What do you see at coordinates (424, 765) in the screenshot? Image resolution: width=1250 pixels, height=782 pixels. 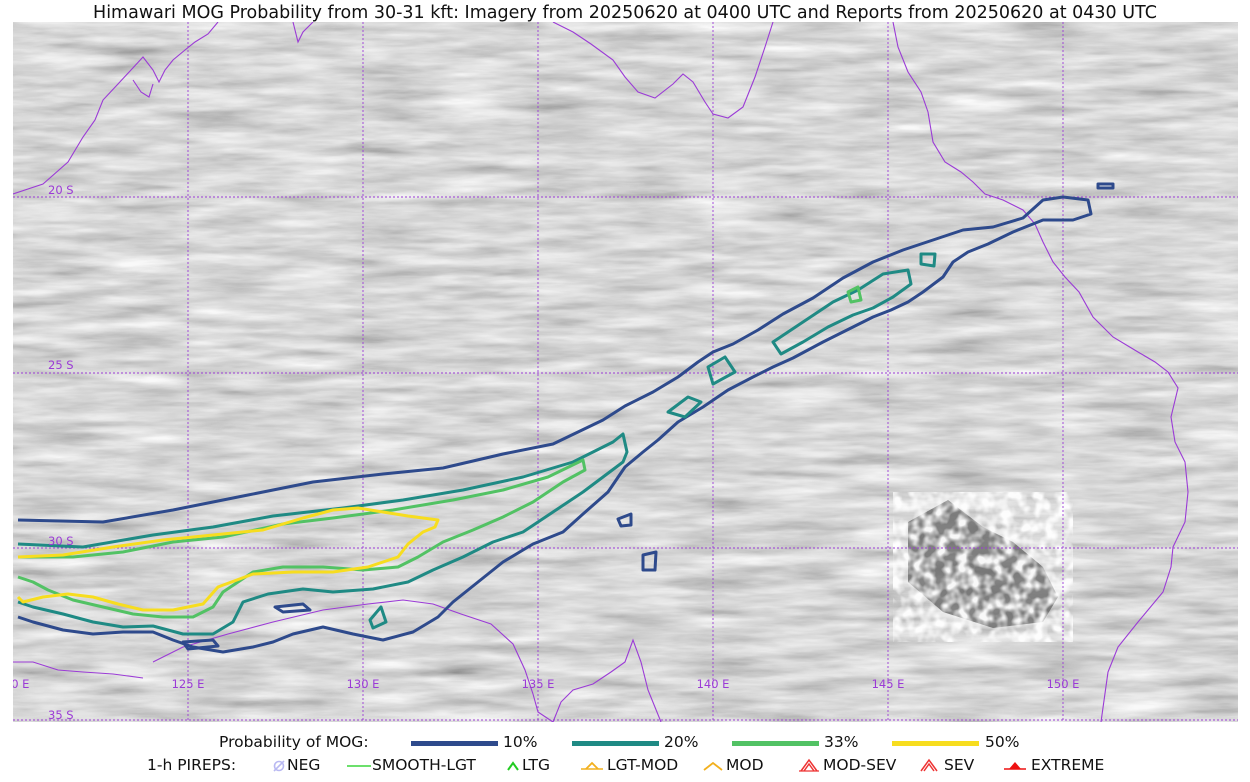 I see `pirep-label-smooth-lgt: SMOOTH-LGT` at bounding box center [424, 765].